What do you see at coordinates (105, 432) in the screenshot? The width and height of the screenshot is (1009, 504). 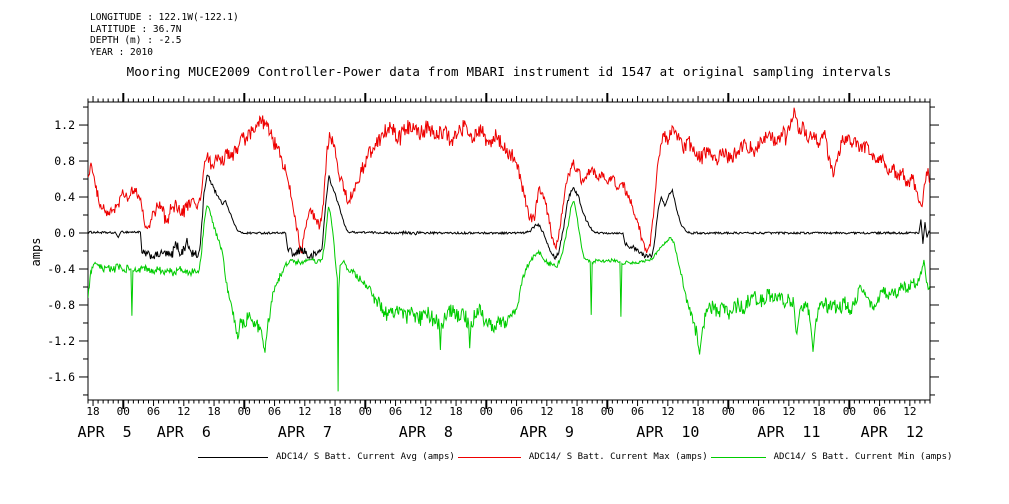 I see `x-date-label: APR 5` at bounding box center [105, 432].